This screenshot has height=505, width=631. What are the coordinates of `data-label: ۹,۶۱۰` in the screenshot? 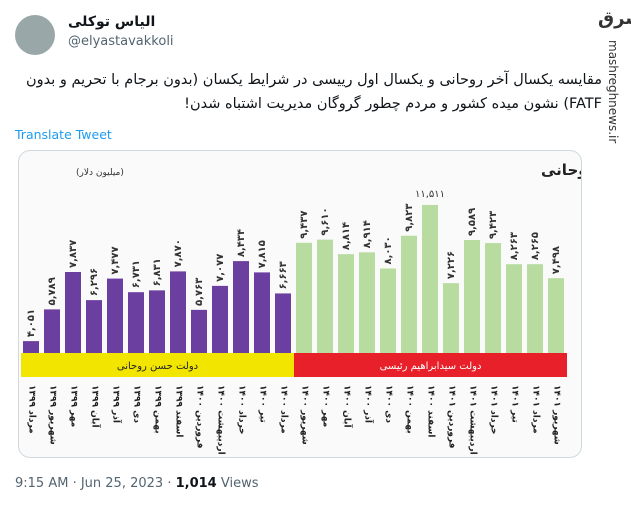 It's located at (325, 221).